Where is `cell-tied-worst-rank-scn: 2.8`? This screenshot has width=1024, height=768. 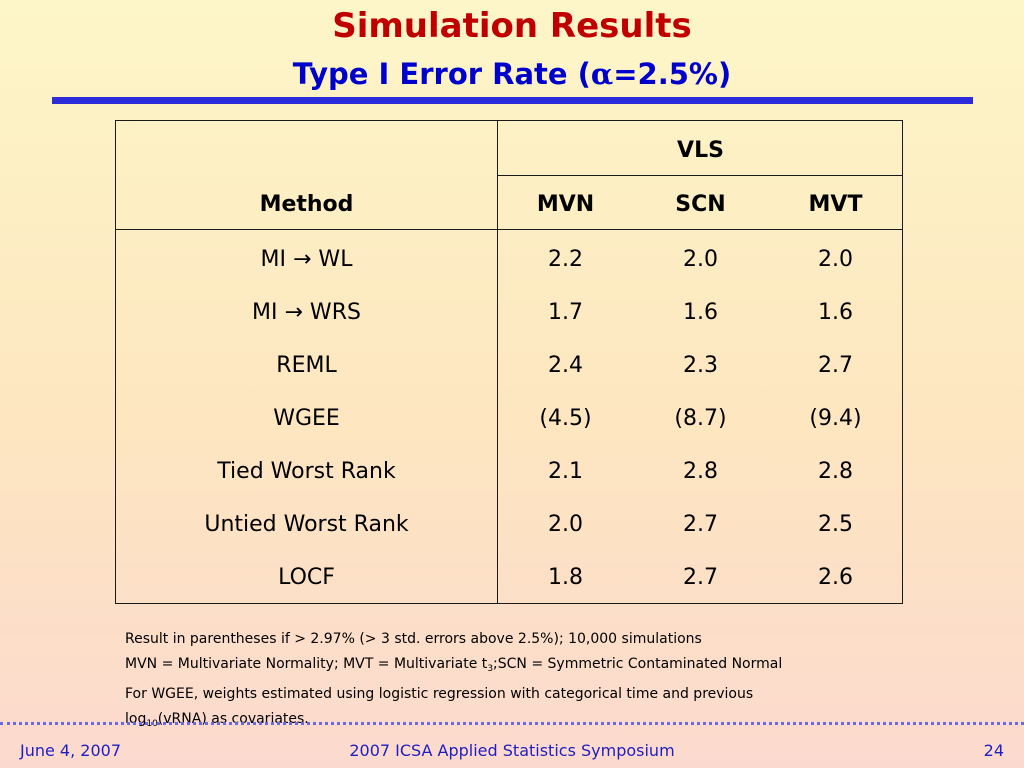
cell-tied-worst-rank-scn: 2.8 is located at coordinates (700, 471).